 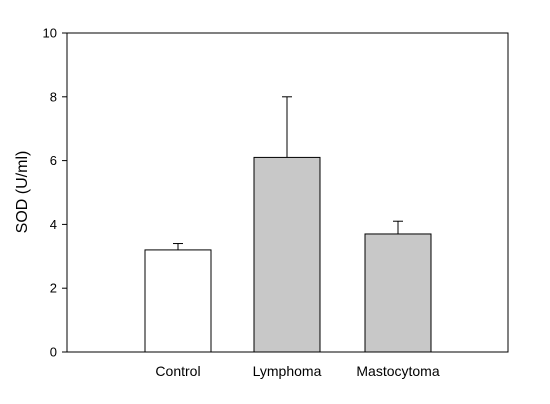 What do you see at coordinates (53, 160) in the screenshot?
I see `y-tick-label: 6` at bounding box center [53, 160].